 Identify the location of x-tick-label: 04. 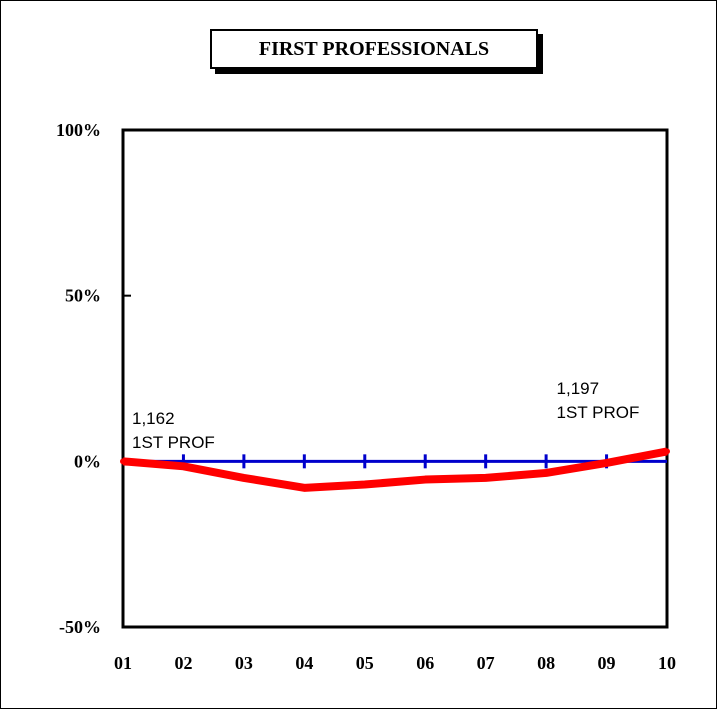
(304, 663).